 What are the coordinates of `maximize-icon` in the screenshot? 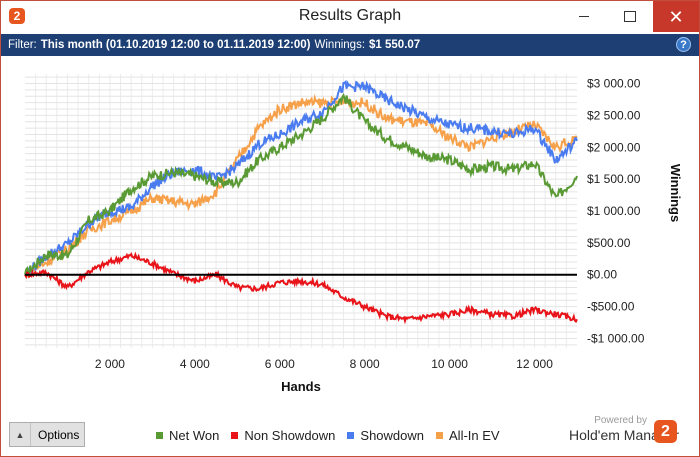 It's located at (630, 16).